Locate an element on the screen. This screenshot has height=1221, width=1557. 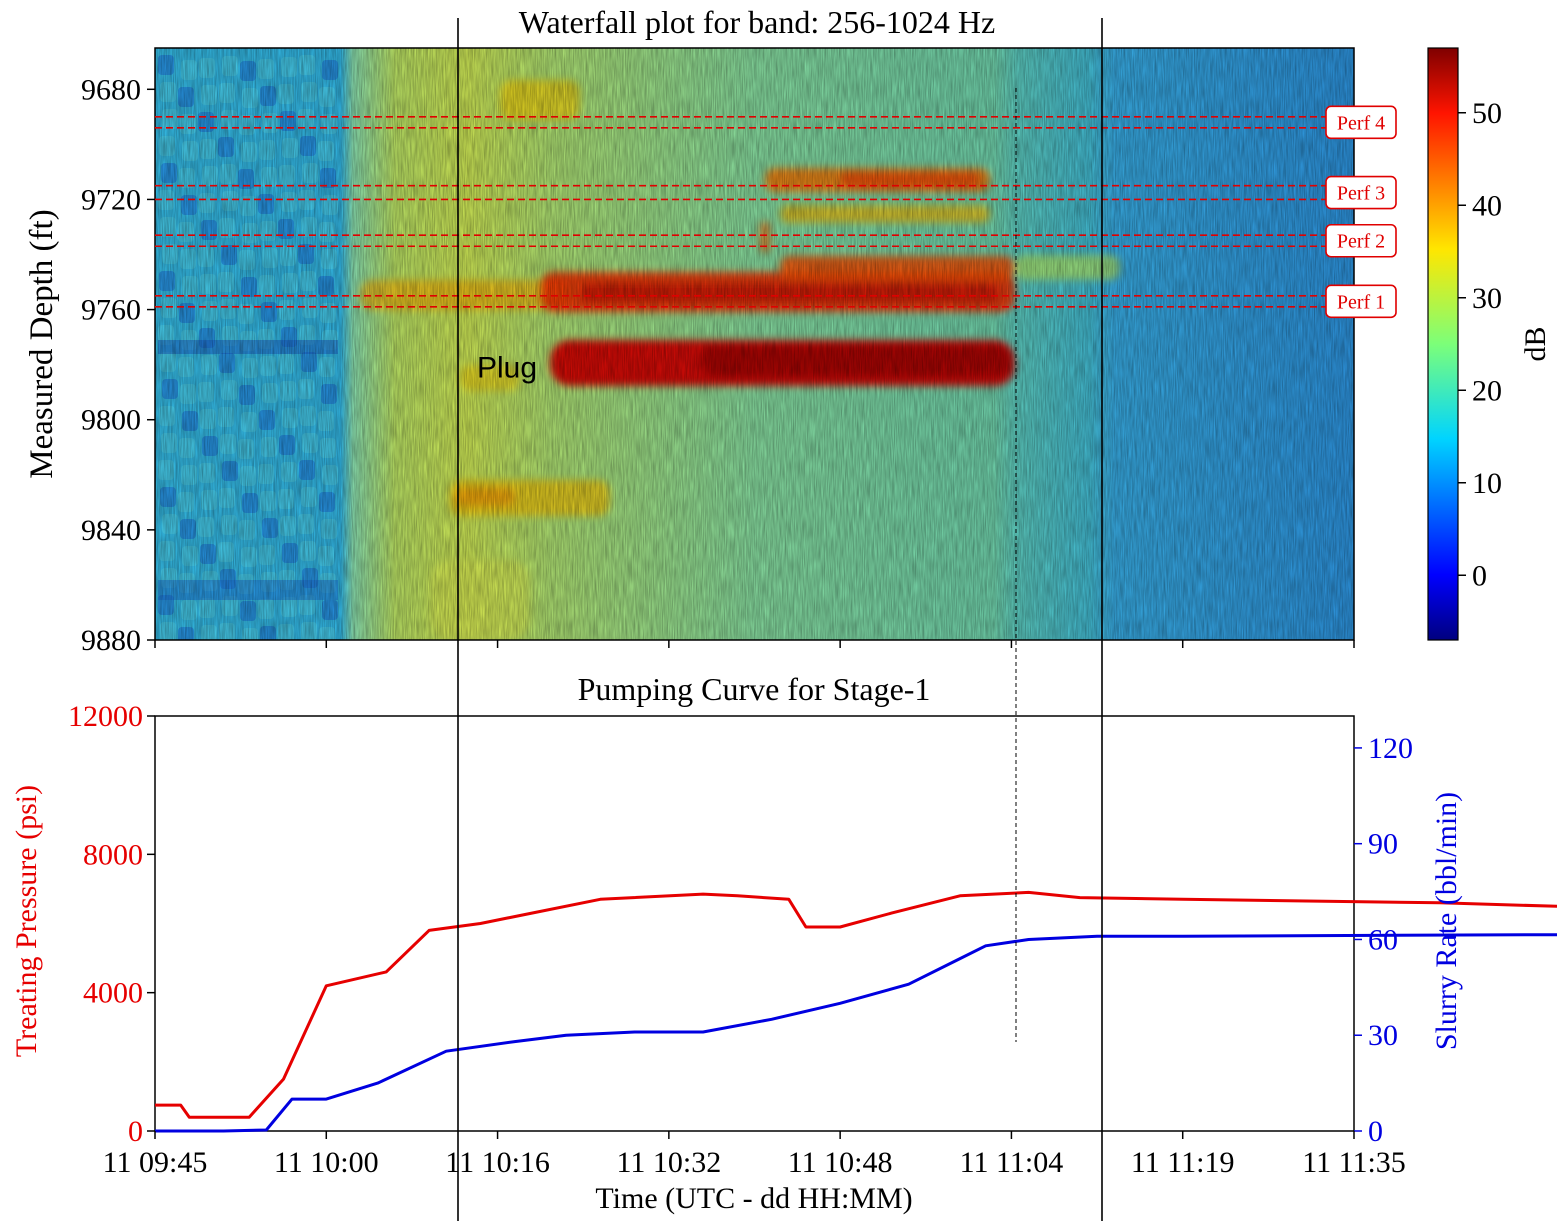
colorbar: 0 10 20 30 40 50 dB is located at coordinates (1489, 344).